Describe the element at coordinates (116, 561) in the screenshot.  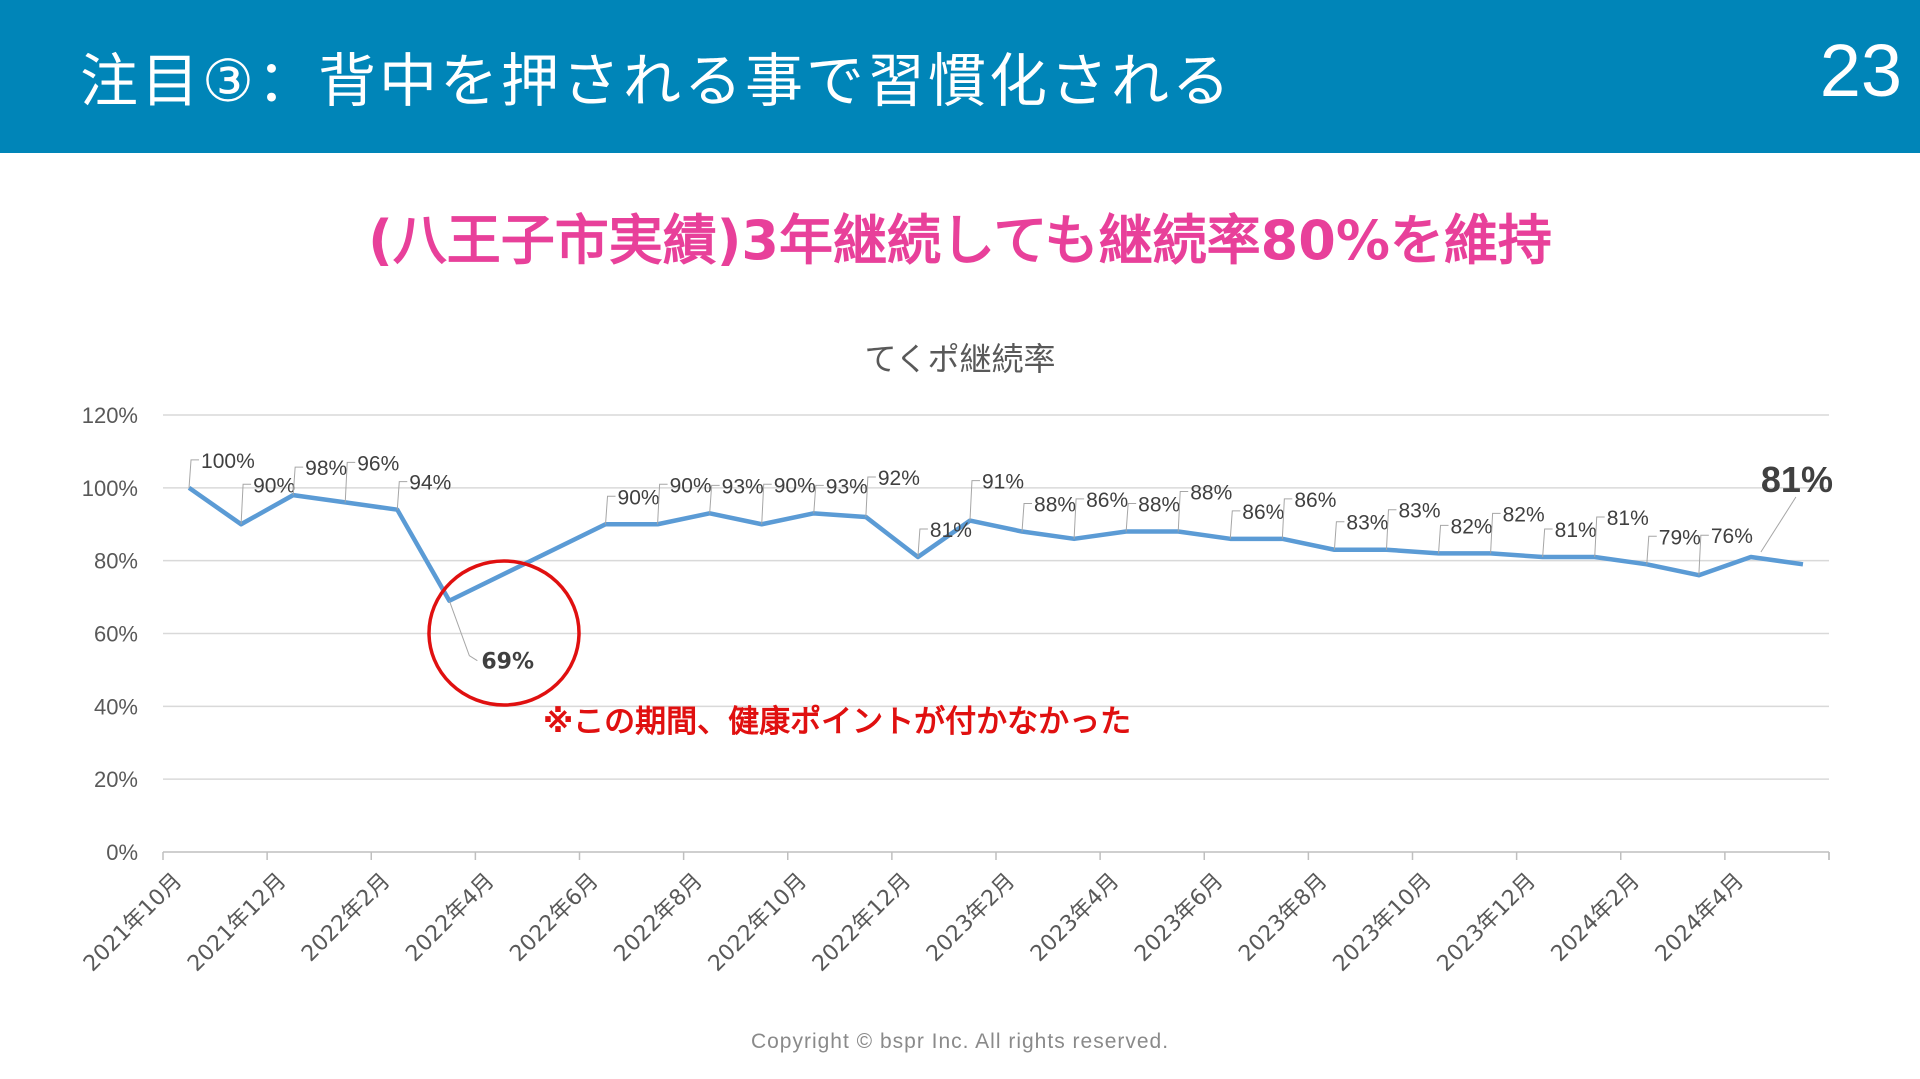
I see `y-tick-label: 80%` at that location.